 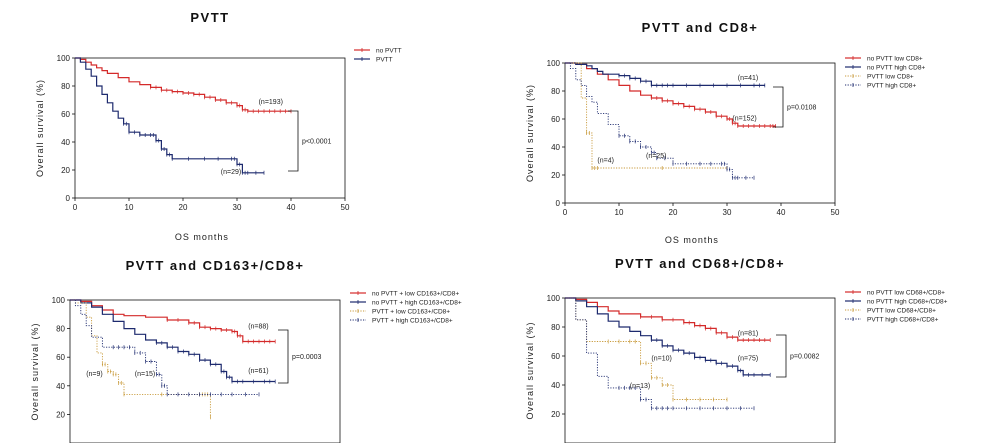 I want to click on series-n-label: (n=15), so click(x=145, y=374).